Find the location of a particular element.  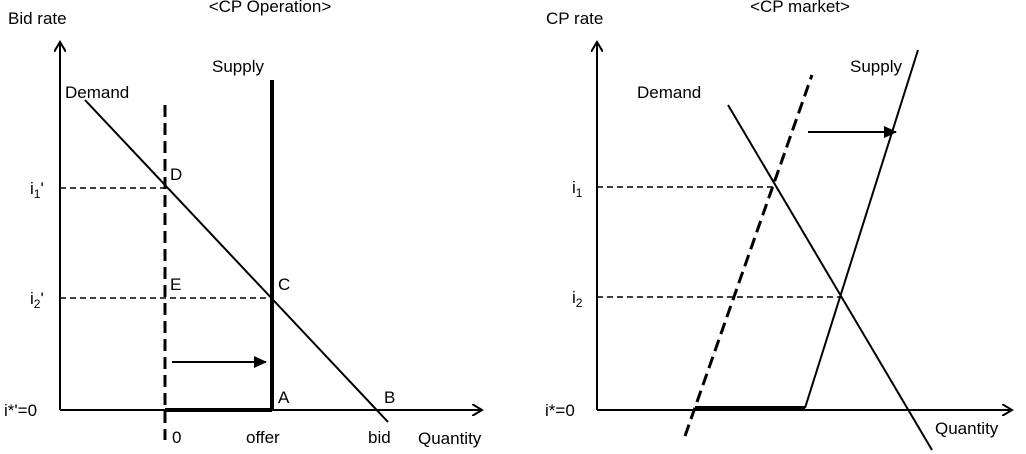

shifted-supply is located at coordinates (748, 255).